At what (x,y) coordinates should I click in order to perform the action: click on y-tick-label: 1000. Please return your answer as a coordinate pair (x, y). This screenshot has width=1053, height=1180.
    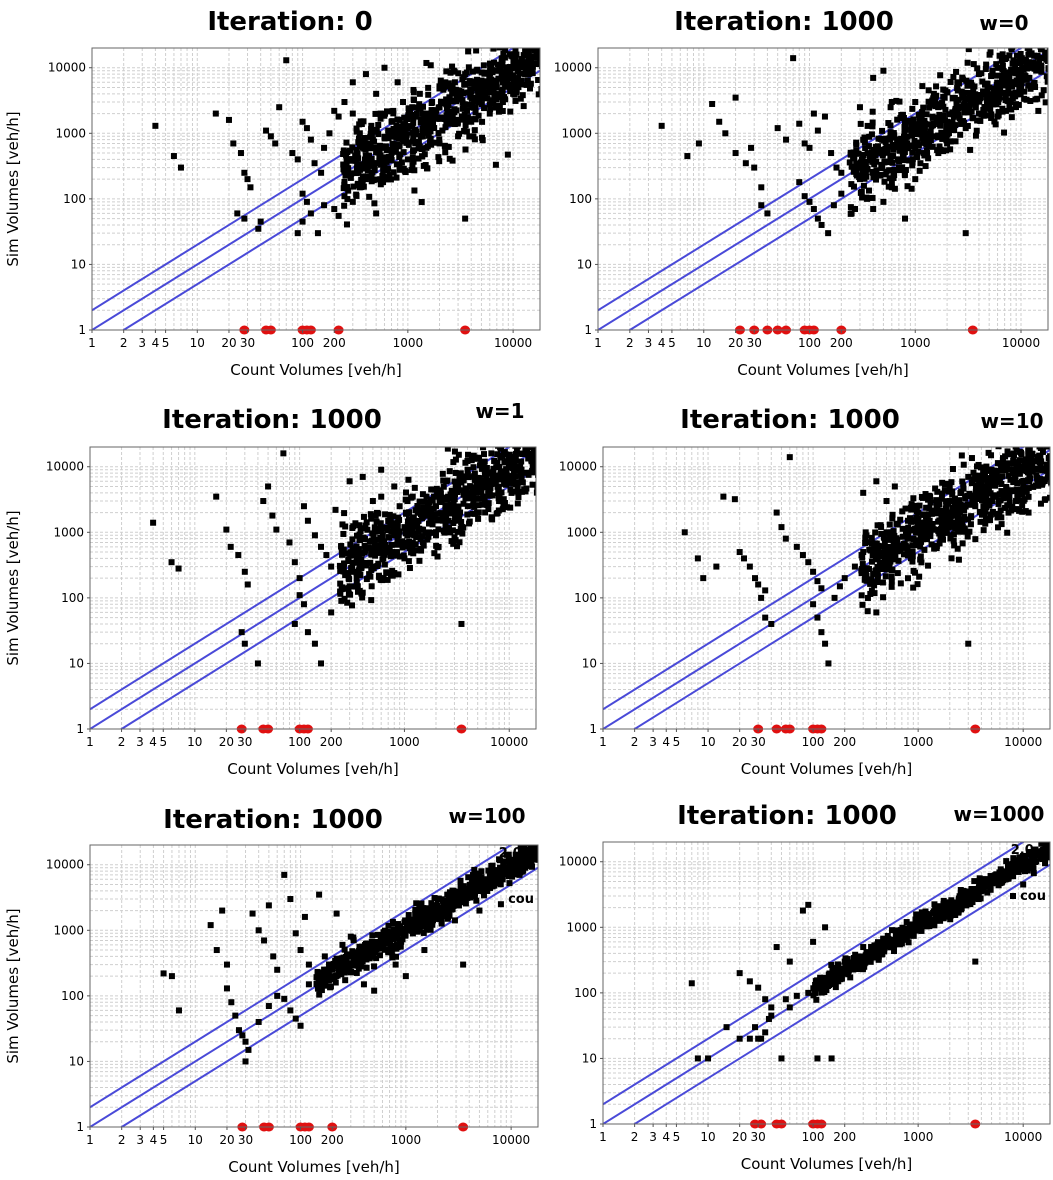
    Looking at the image, I should click on (581, 532).